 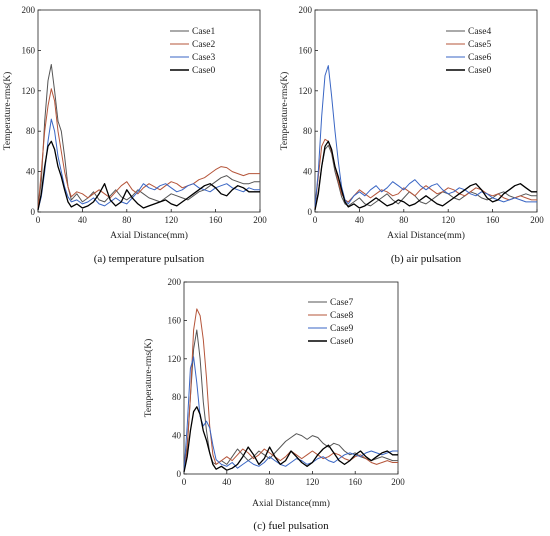 What do you see at coordinates (425, 136) in the screenshot?
I see `series-line-case6` at bounding box center [425, 136].